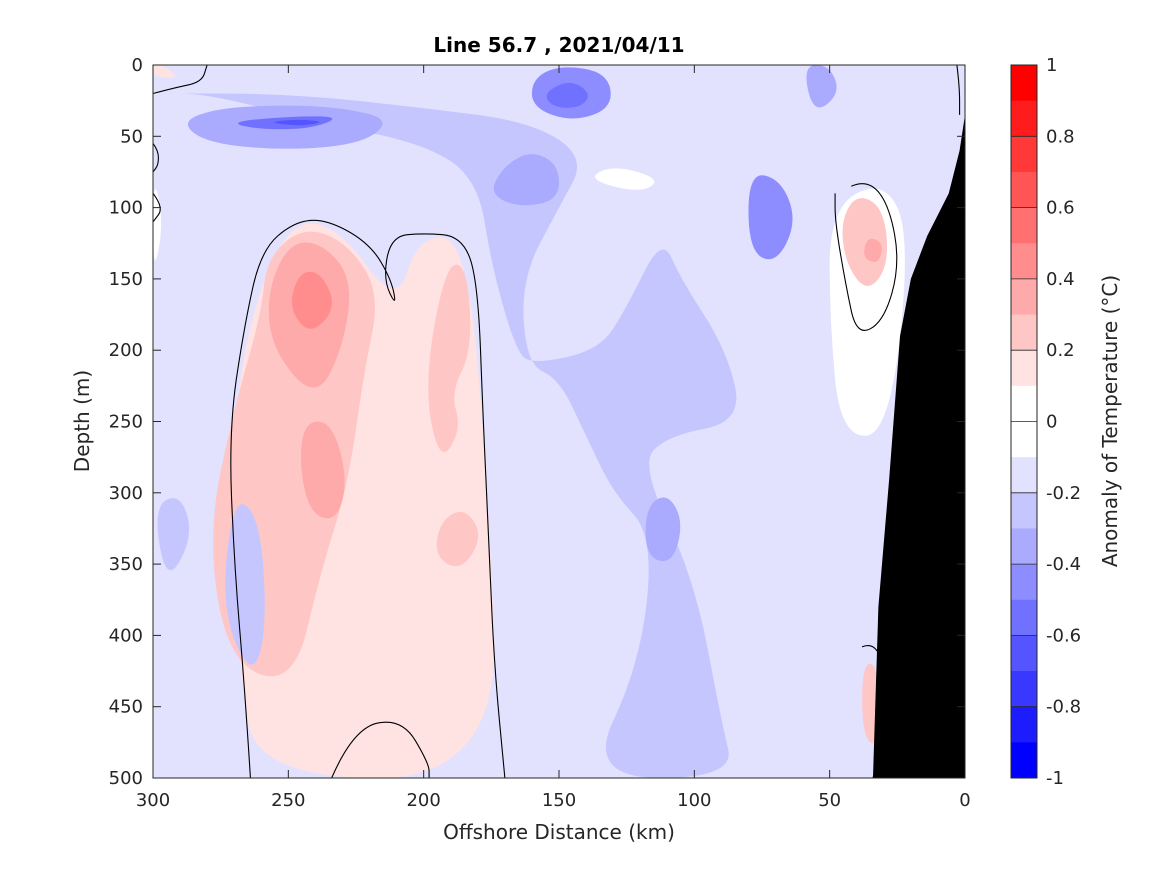 The image size is (1167, 875). What do you see at coordinates (1060, 136) in the screenshot?
I see `colorbar-tick-label: 0.8` at bounding box center [1060, 136].